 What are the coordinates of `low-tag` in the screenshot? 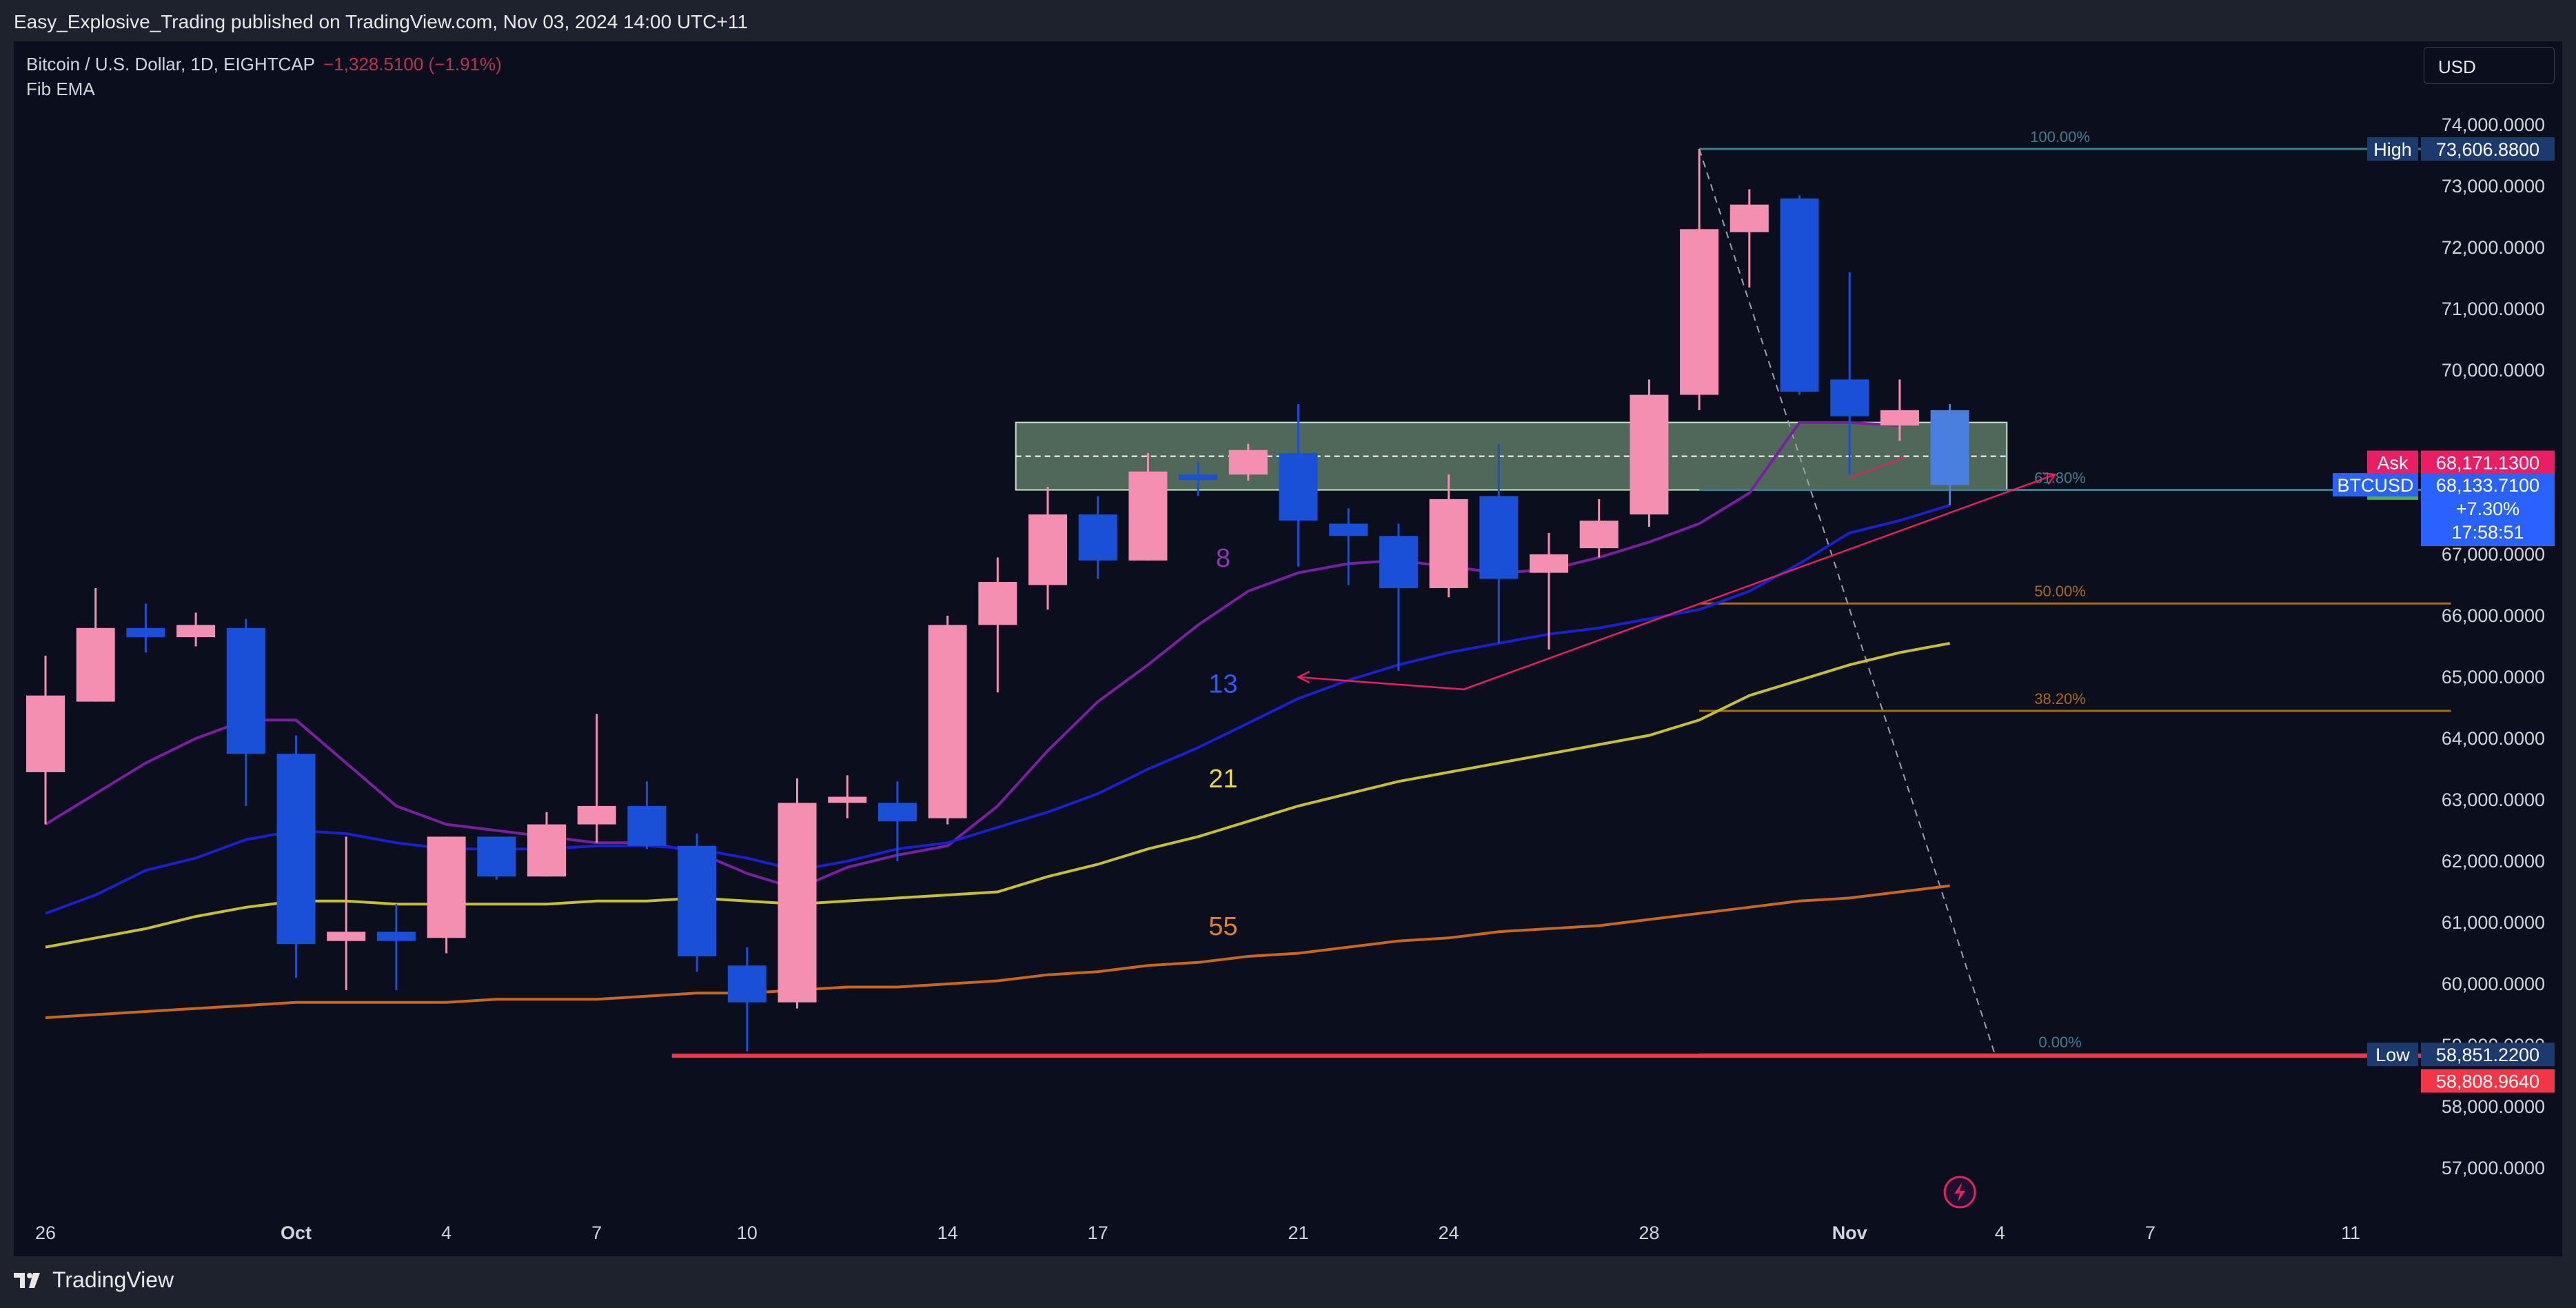 It's located at (2392, 1055).